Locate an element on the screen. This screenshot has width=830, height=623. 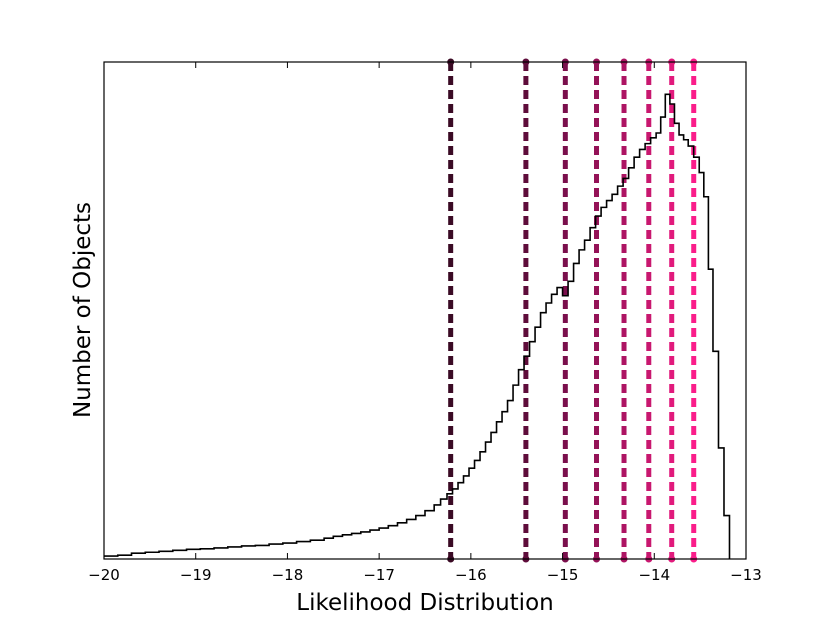
x-tick-label: −15 is located at coordinates (563, 575).